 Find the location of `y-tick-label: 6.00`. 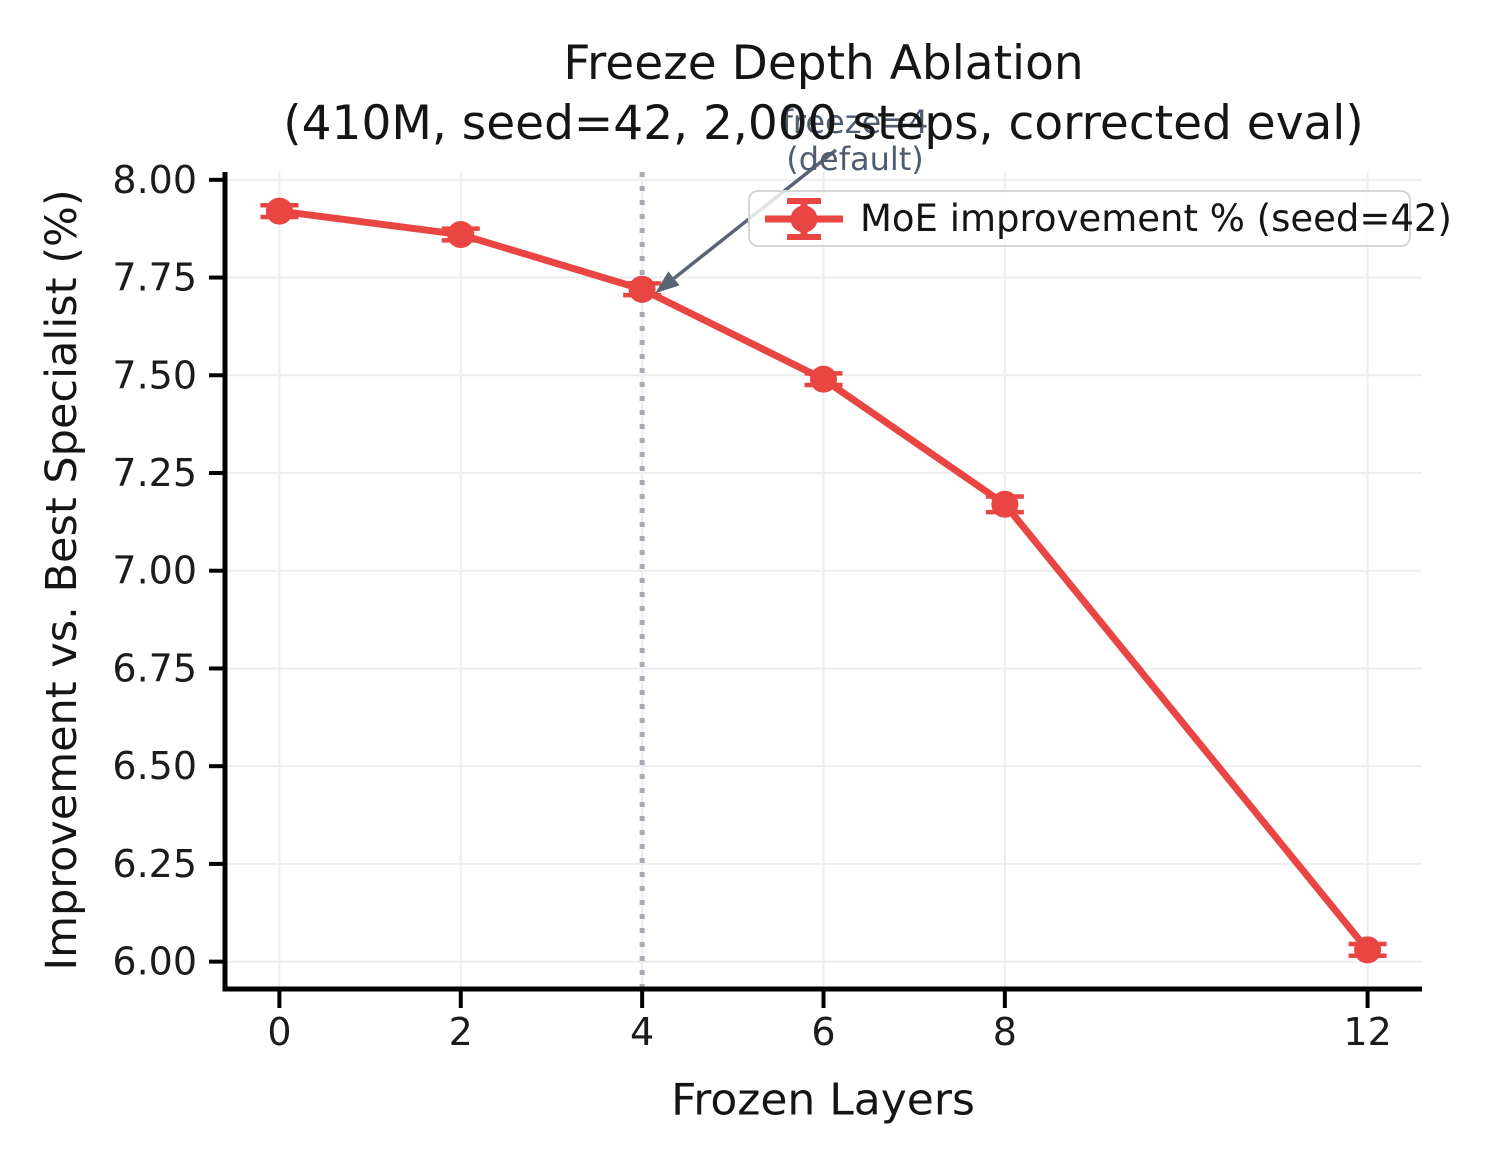

y-tick-label: 6.00 is located at coordinates (154, 962).